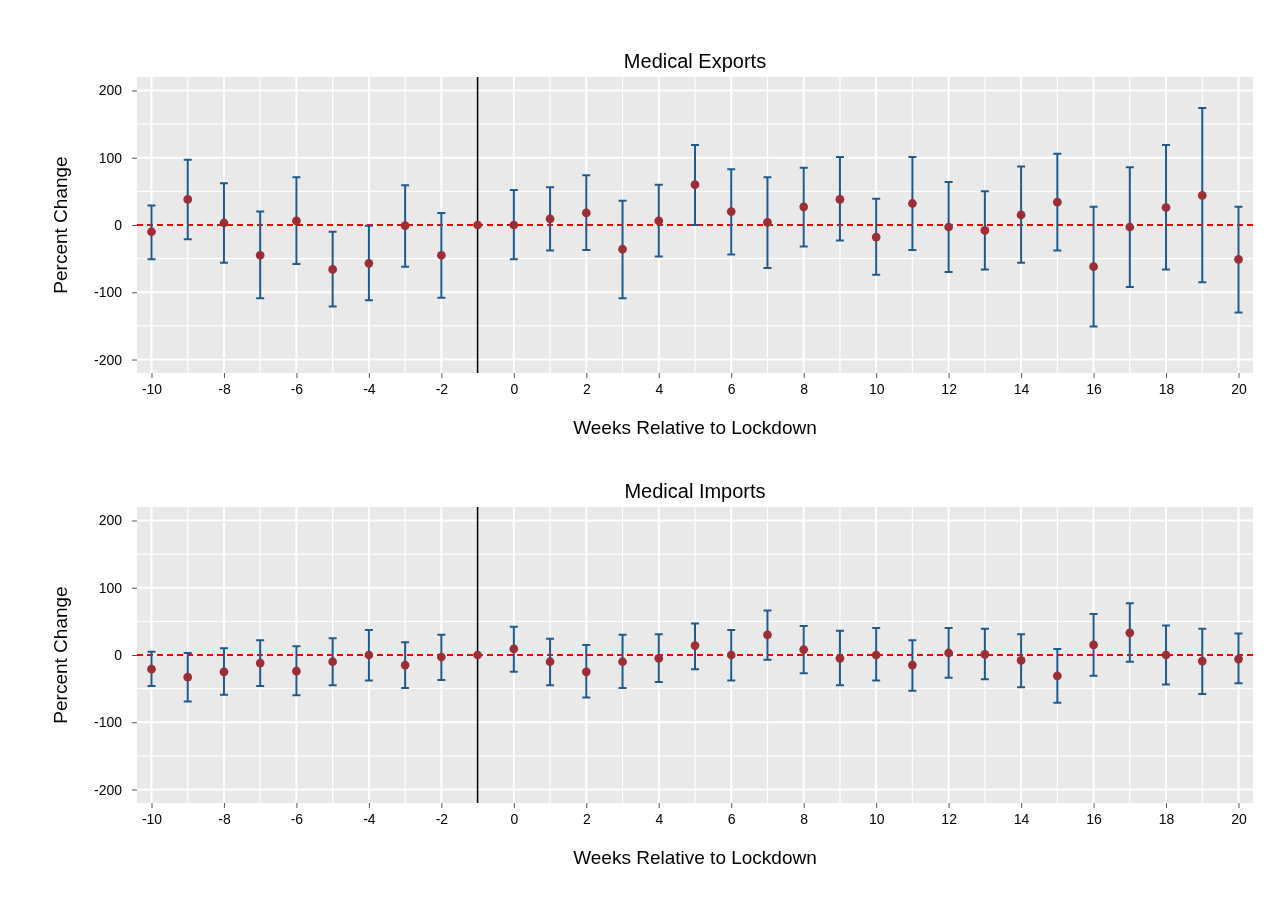  Describe the element at coordinates (224, 818) in the screenshot. I see `x-tick-label: -8` at that location.